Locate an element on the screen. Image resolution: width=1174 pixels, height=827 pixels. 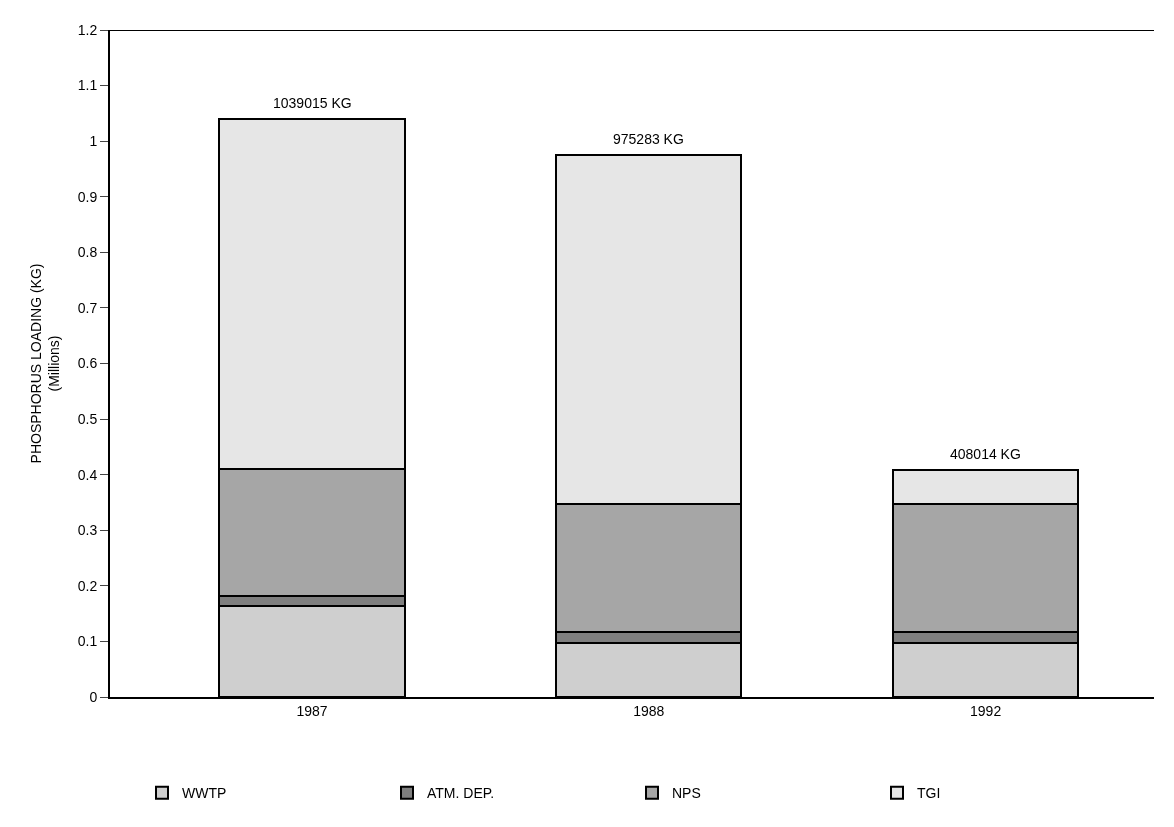
legend-label: TGI is located at coordinates (929, 793).